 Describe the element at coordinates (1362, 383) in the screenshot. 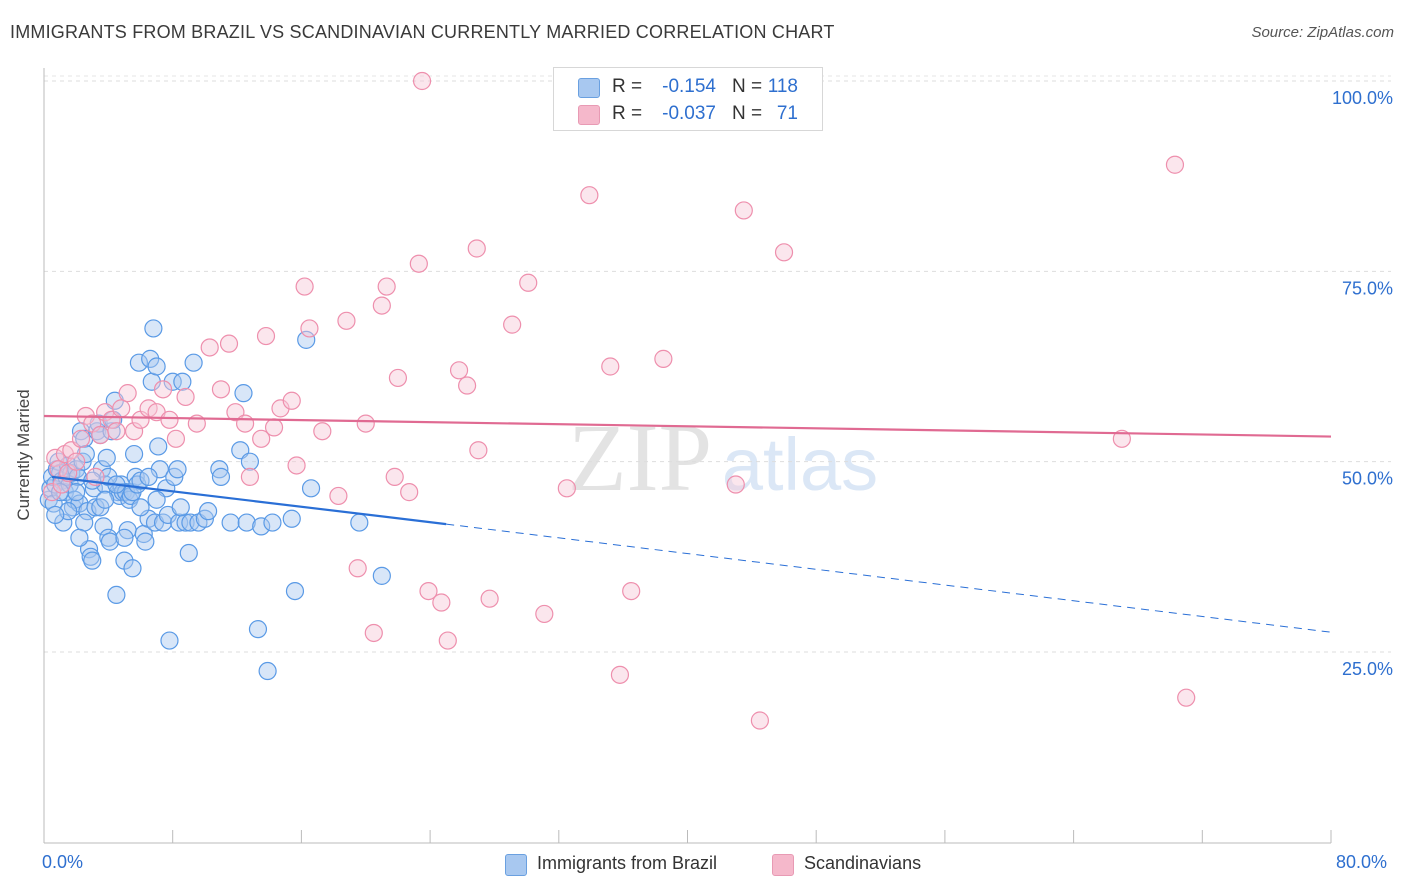

I see `y-tick-labels: 25.0% 50.0% 75.0% 100.0%` at that location.